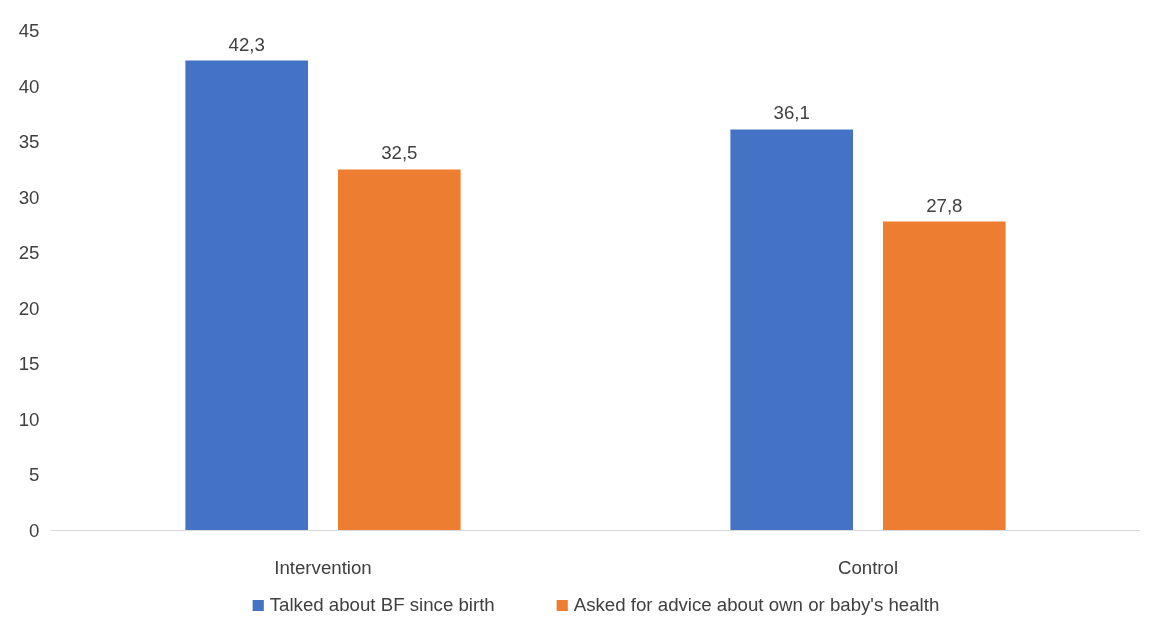 This screenshot has width=1165, height=640. I want to click on y-tick-label: 20, so click(29, 308).